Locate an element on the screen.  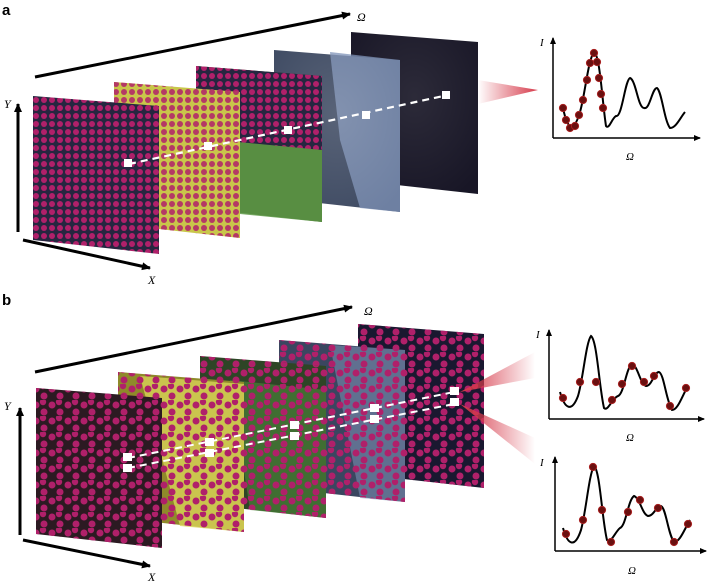
pixel-trace is located at coordinates (287, 129).